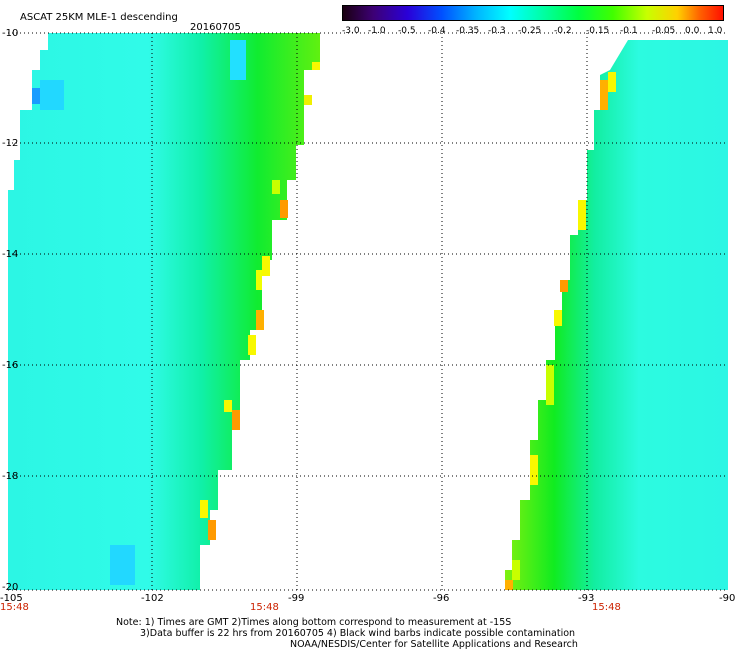  Describe the element at coordinates (11, 598) in the screenshot. I see `lon-label: -105` at that location.